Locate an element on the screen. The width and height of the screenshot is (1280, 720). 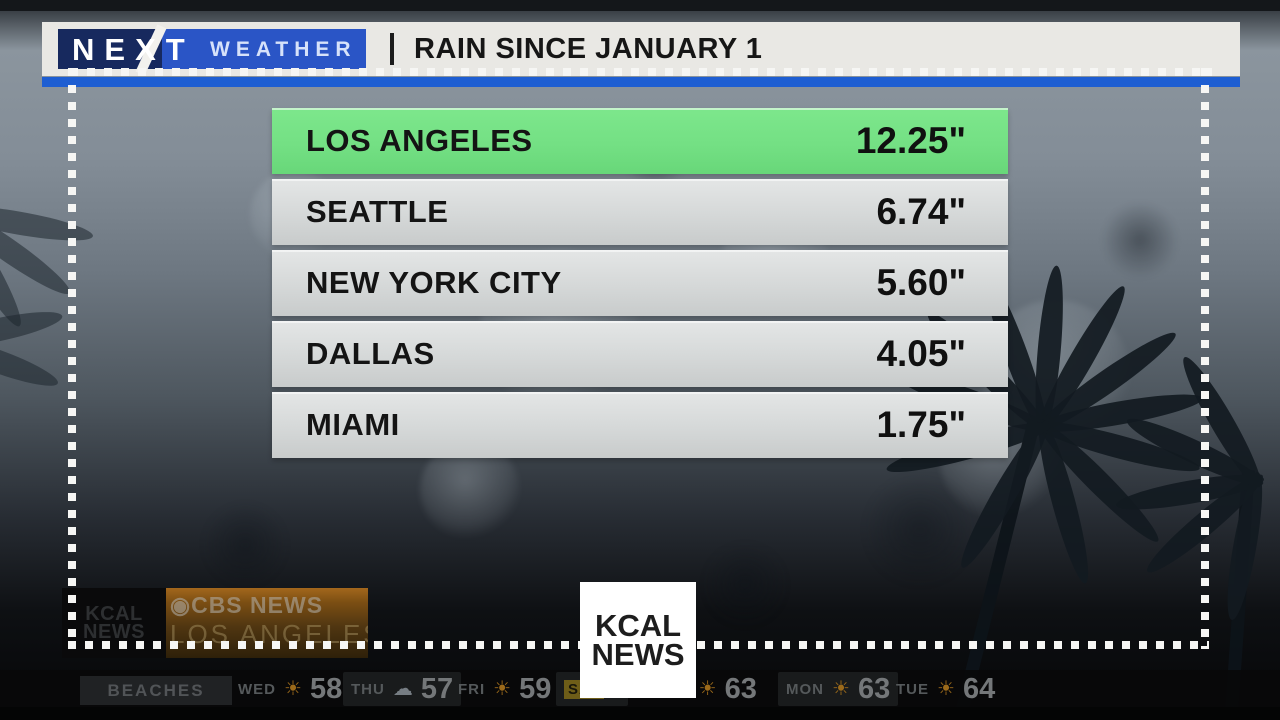
forecast-day-wed: WED ☀ 58 is located at coordinates (290, 688).